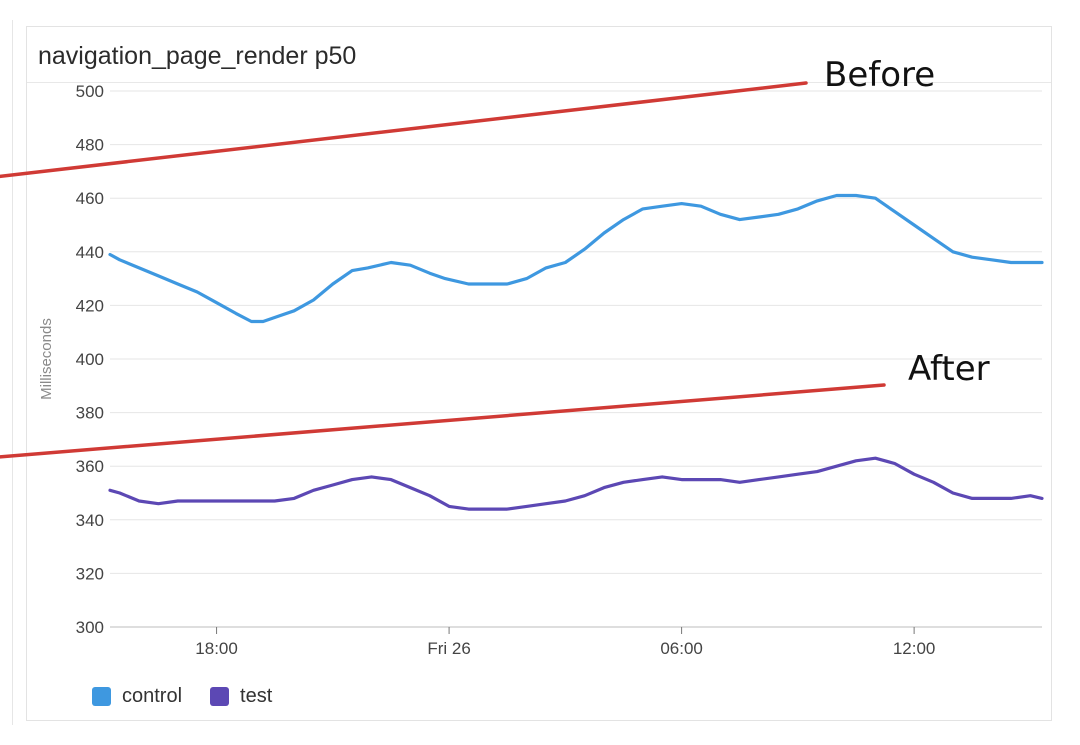 This screenshot has height=745, width=1080. I want to click on y-tick-label: 340, so click(90, 520).